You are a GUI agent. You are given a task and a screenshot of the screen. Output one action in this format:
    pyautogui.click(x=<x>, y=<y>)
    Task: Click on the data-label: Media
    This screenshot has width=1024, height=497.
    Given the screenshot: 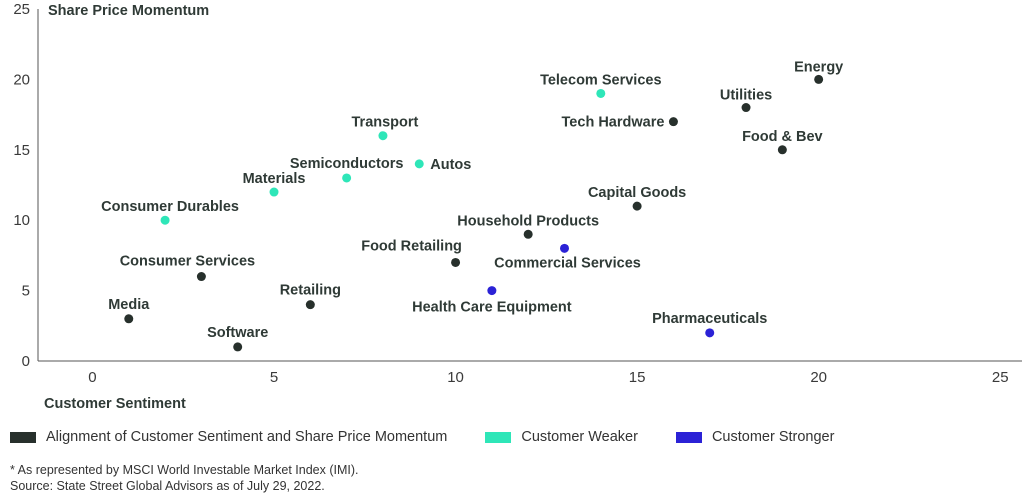 What is the action you would take?
    pyautogui.click(x=129, y=305)
    